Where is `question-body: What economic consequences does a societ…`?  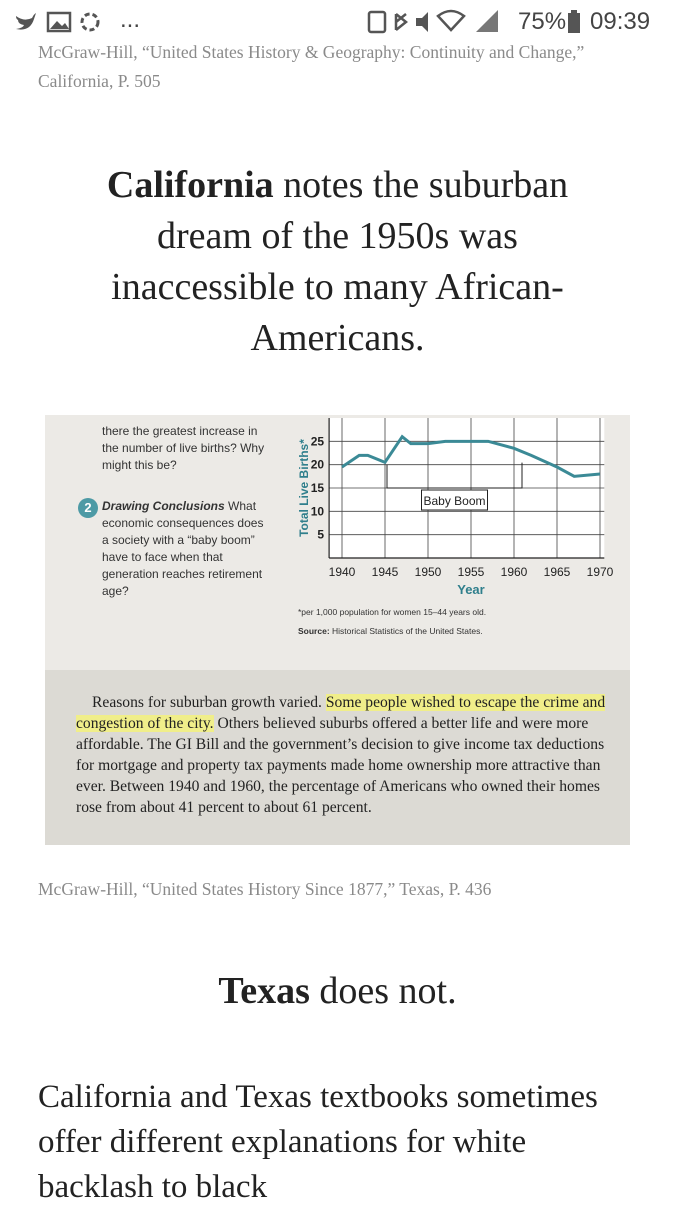 question-body: What economic consequences does a societ… is located at coordinates (183, 548).